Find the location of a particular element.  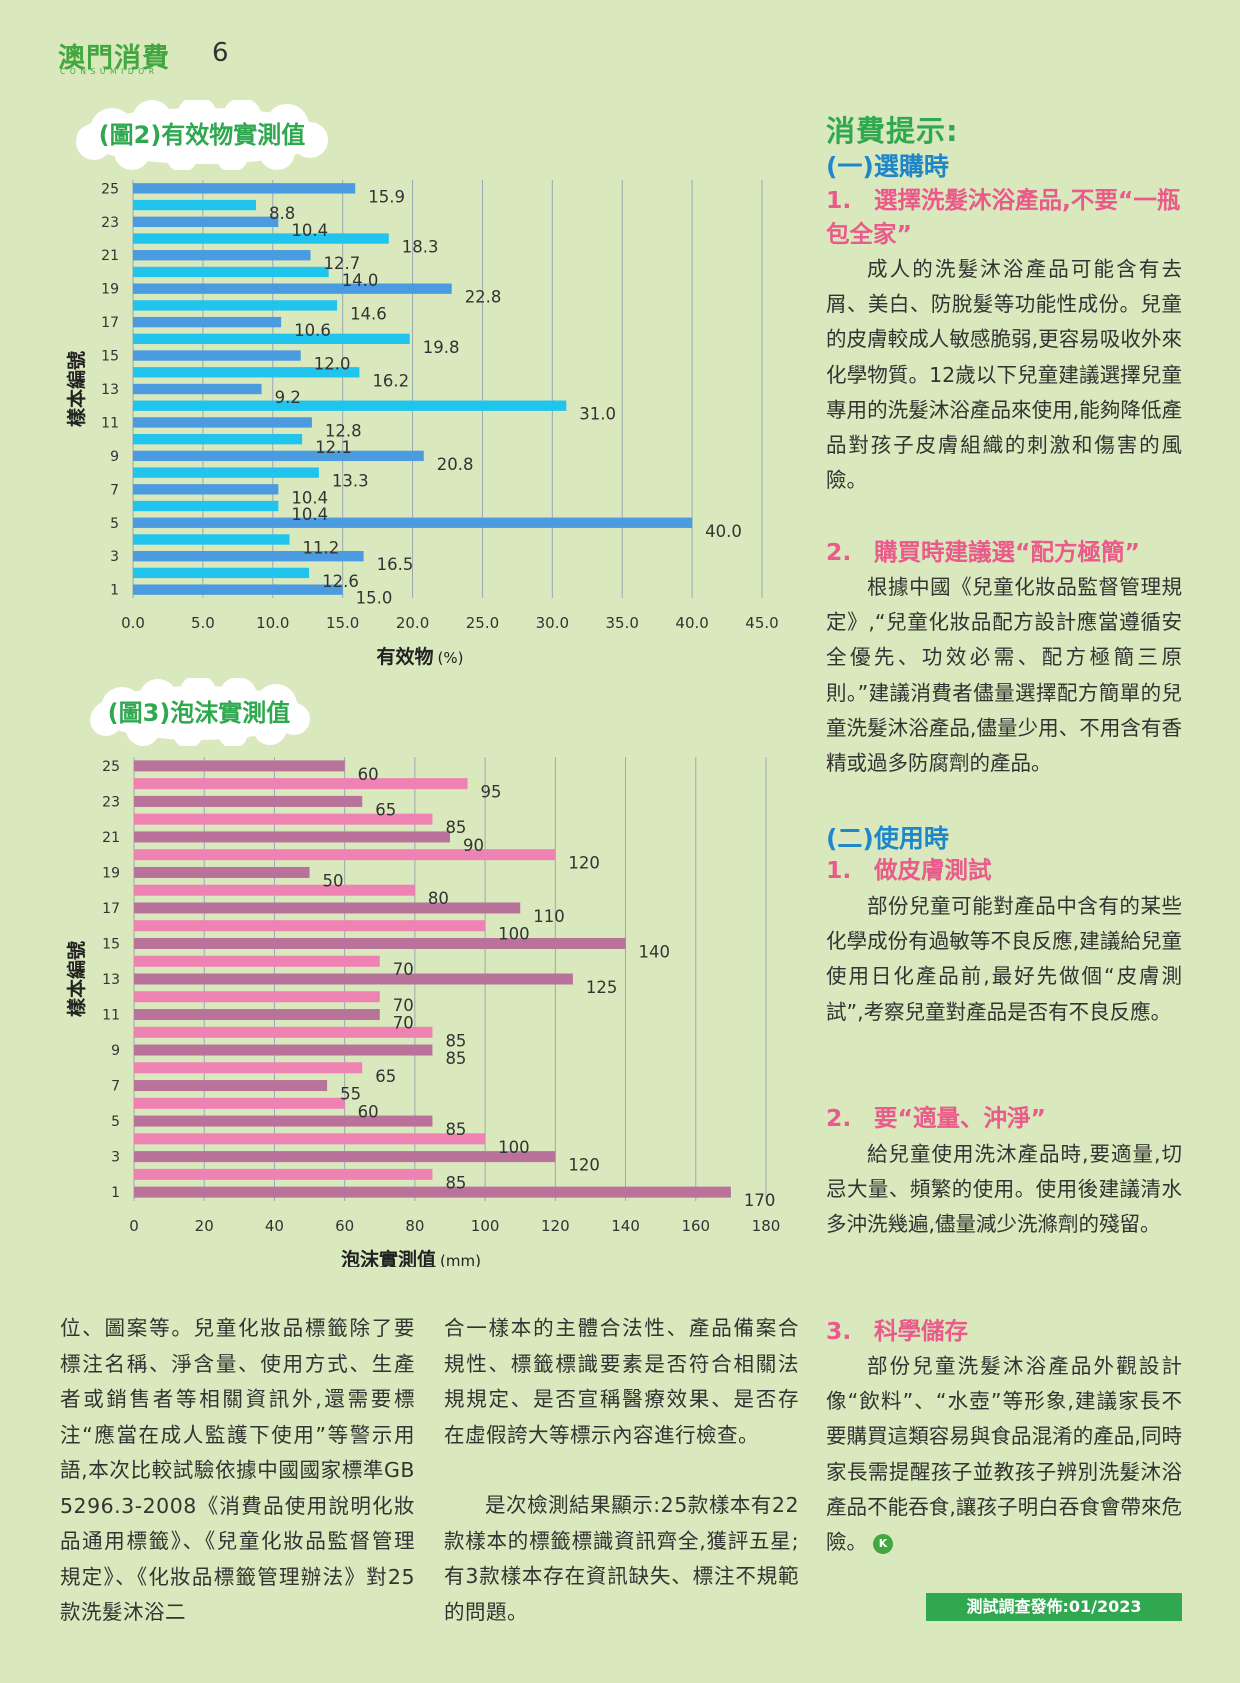

bar-value-label: 20.8 is located at coordinates (455, 464).